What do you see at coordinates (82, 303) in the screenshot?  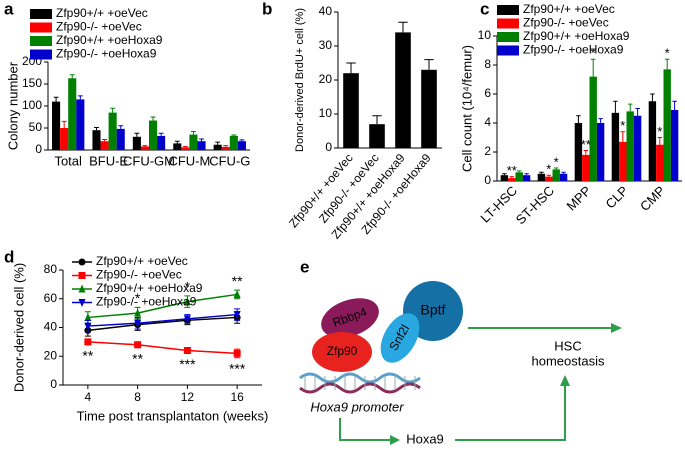 I see `legend-marker` at bounding box center [82, 303].